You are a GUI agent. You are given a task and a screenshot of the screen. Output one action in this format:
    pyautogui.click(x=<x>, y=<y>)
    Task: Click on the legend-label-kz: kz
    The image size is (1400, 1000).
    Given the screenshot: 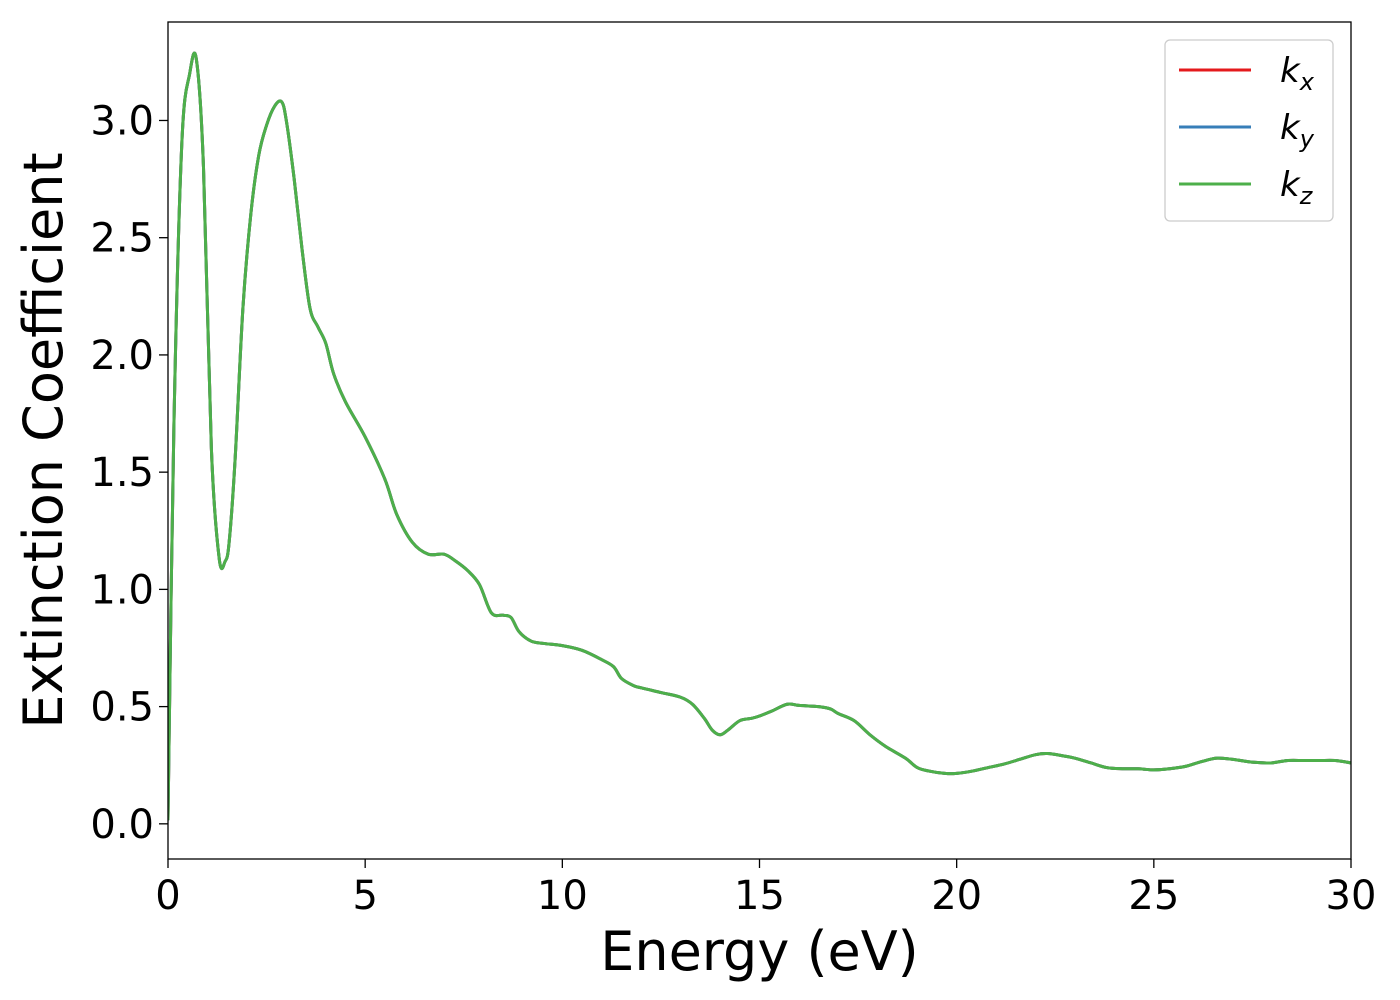 What is the action you would take?
    pyautogui.click(x=1297, y=187)
    